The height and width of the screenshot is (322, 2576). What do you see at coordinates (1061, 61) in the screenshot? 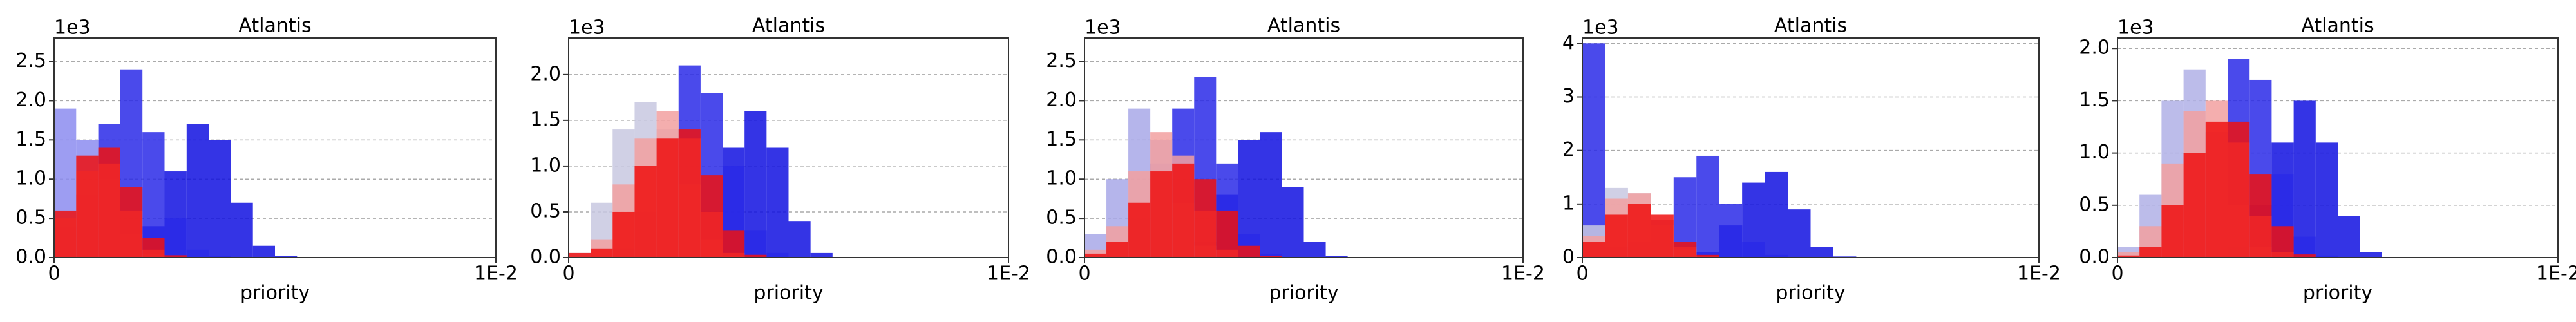
I see `y-tick-label: 2.5` at bounding box center [1061, 61].